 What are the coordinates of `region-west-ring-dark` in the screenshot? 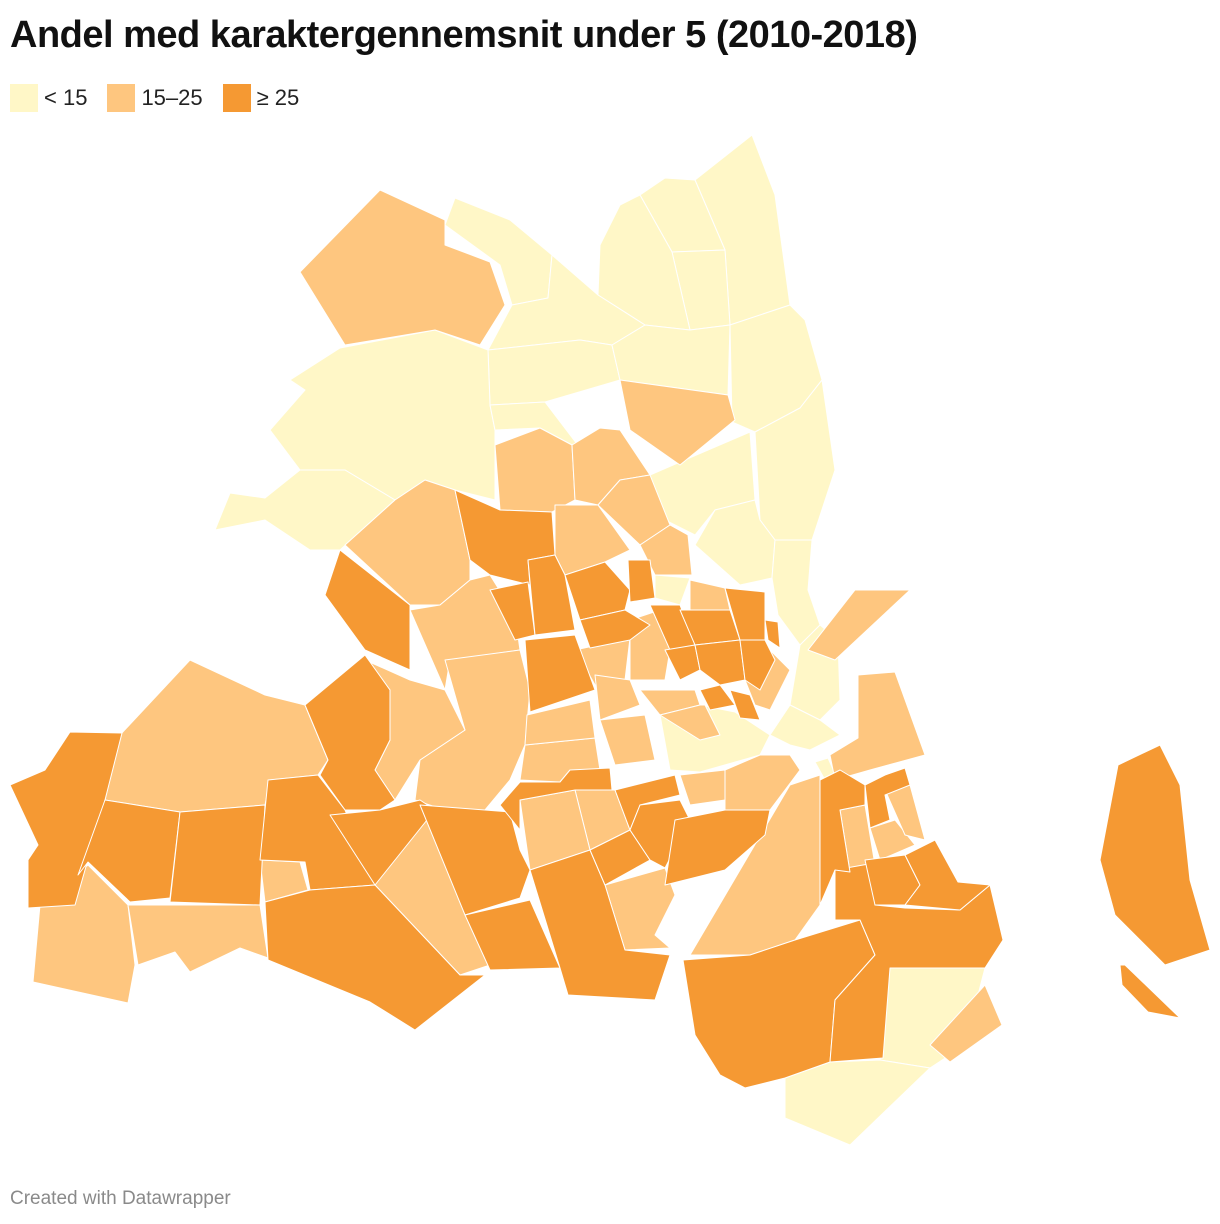 It's located at (350, 732).